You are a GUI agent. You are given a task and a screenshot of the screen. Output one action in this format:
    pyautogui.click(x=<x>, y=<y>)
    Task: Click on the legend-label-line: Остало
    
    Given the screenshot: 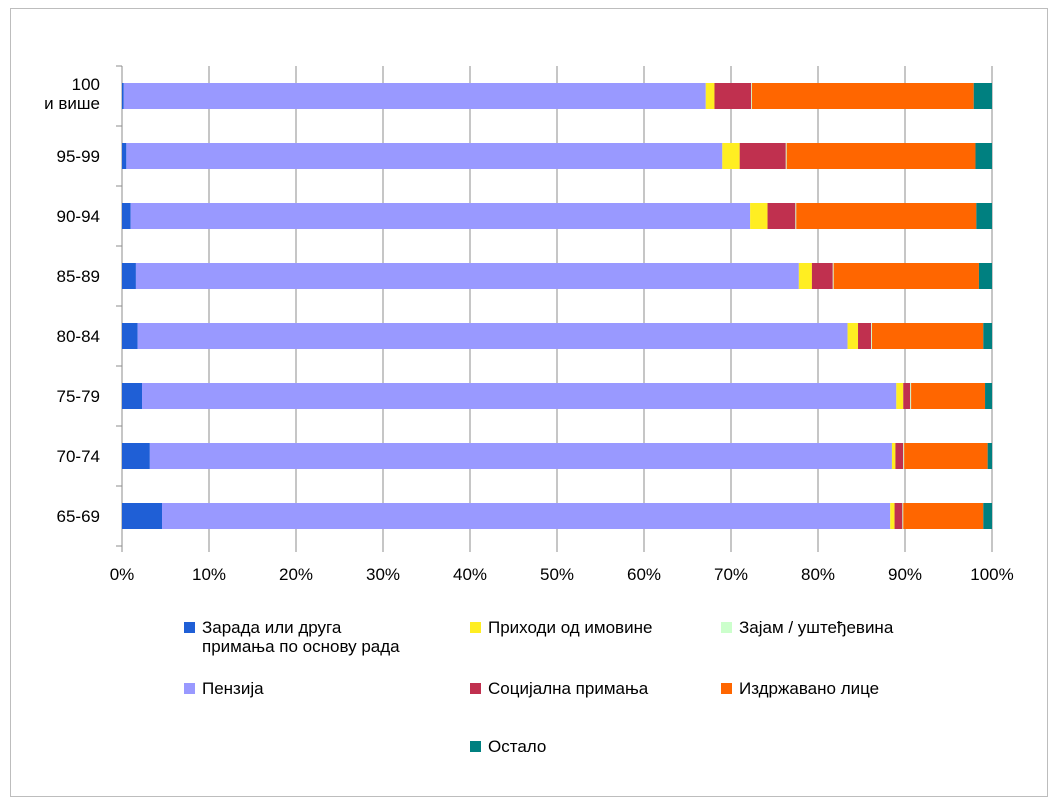 What is the action you would take?
    pyautogui.click(x=517, y=746)
    